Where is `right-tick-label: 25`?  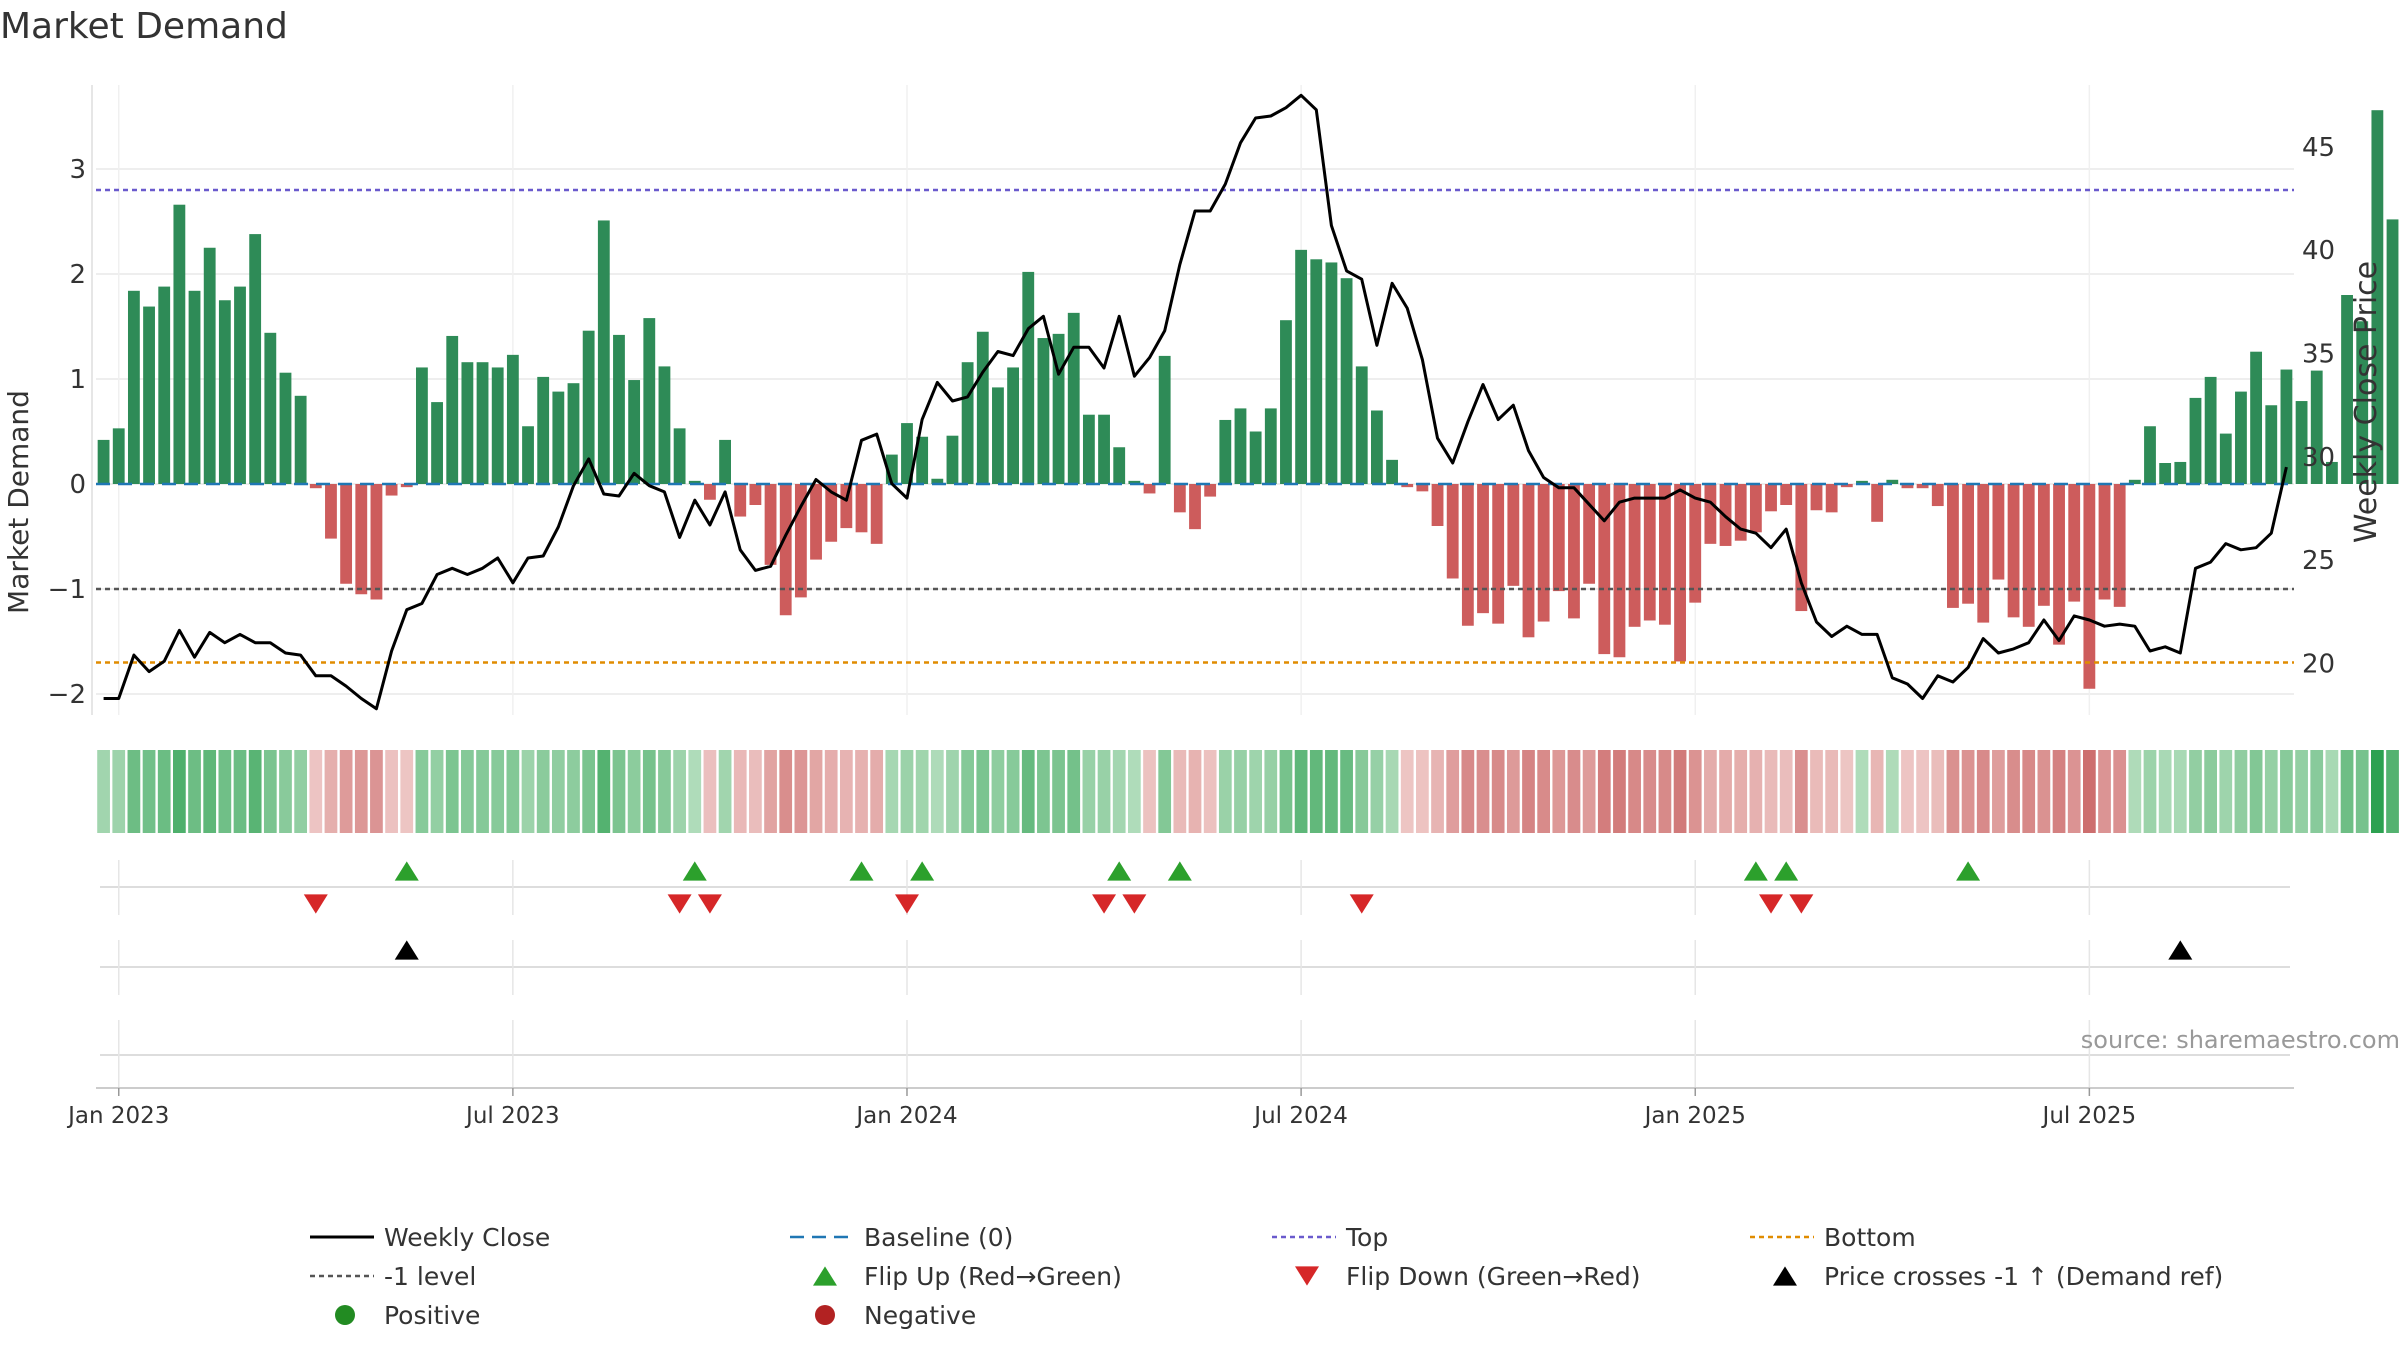 right-tick-label: 25 is located at coordinates (2318, 561).